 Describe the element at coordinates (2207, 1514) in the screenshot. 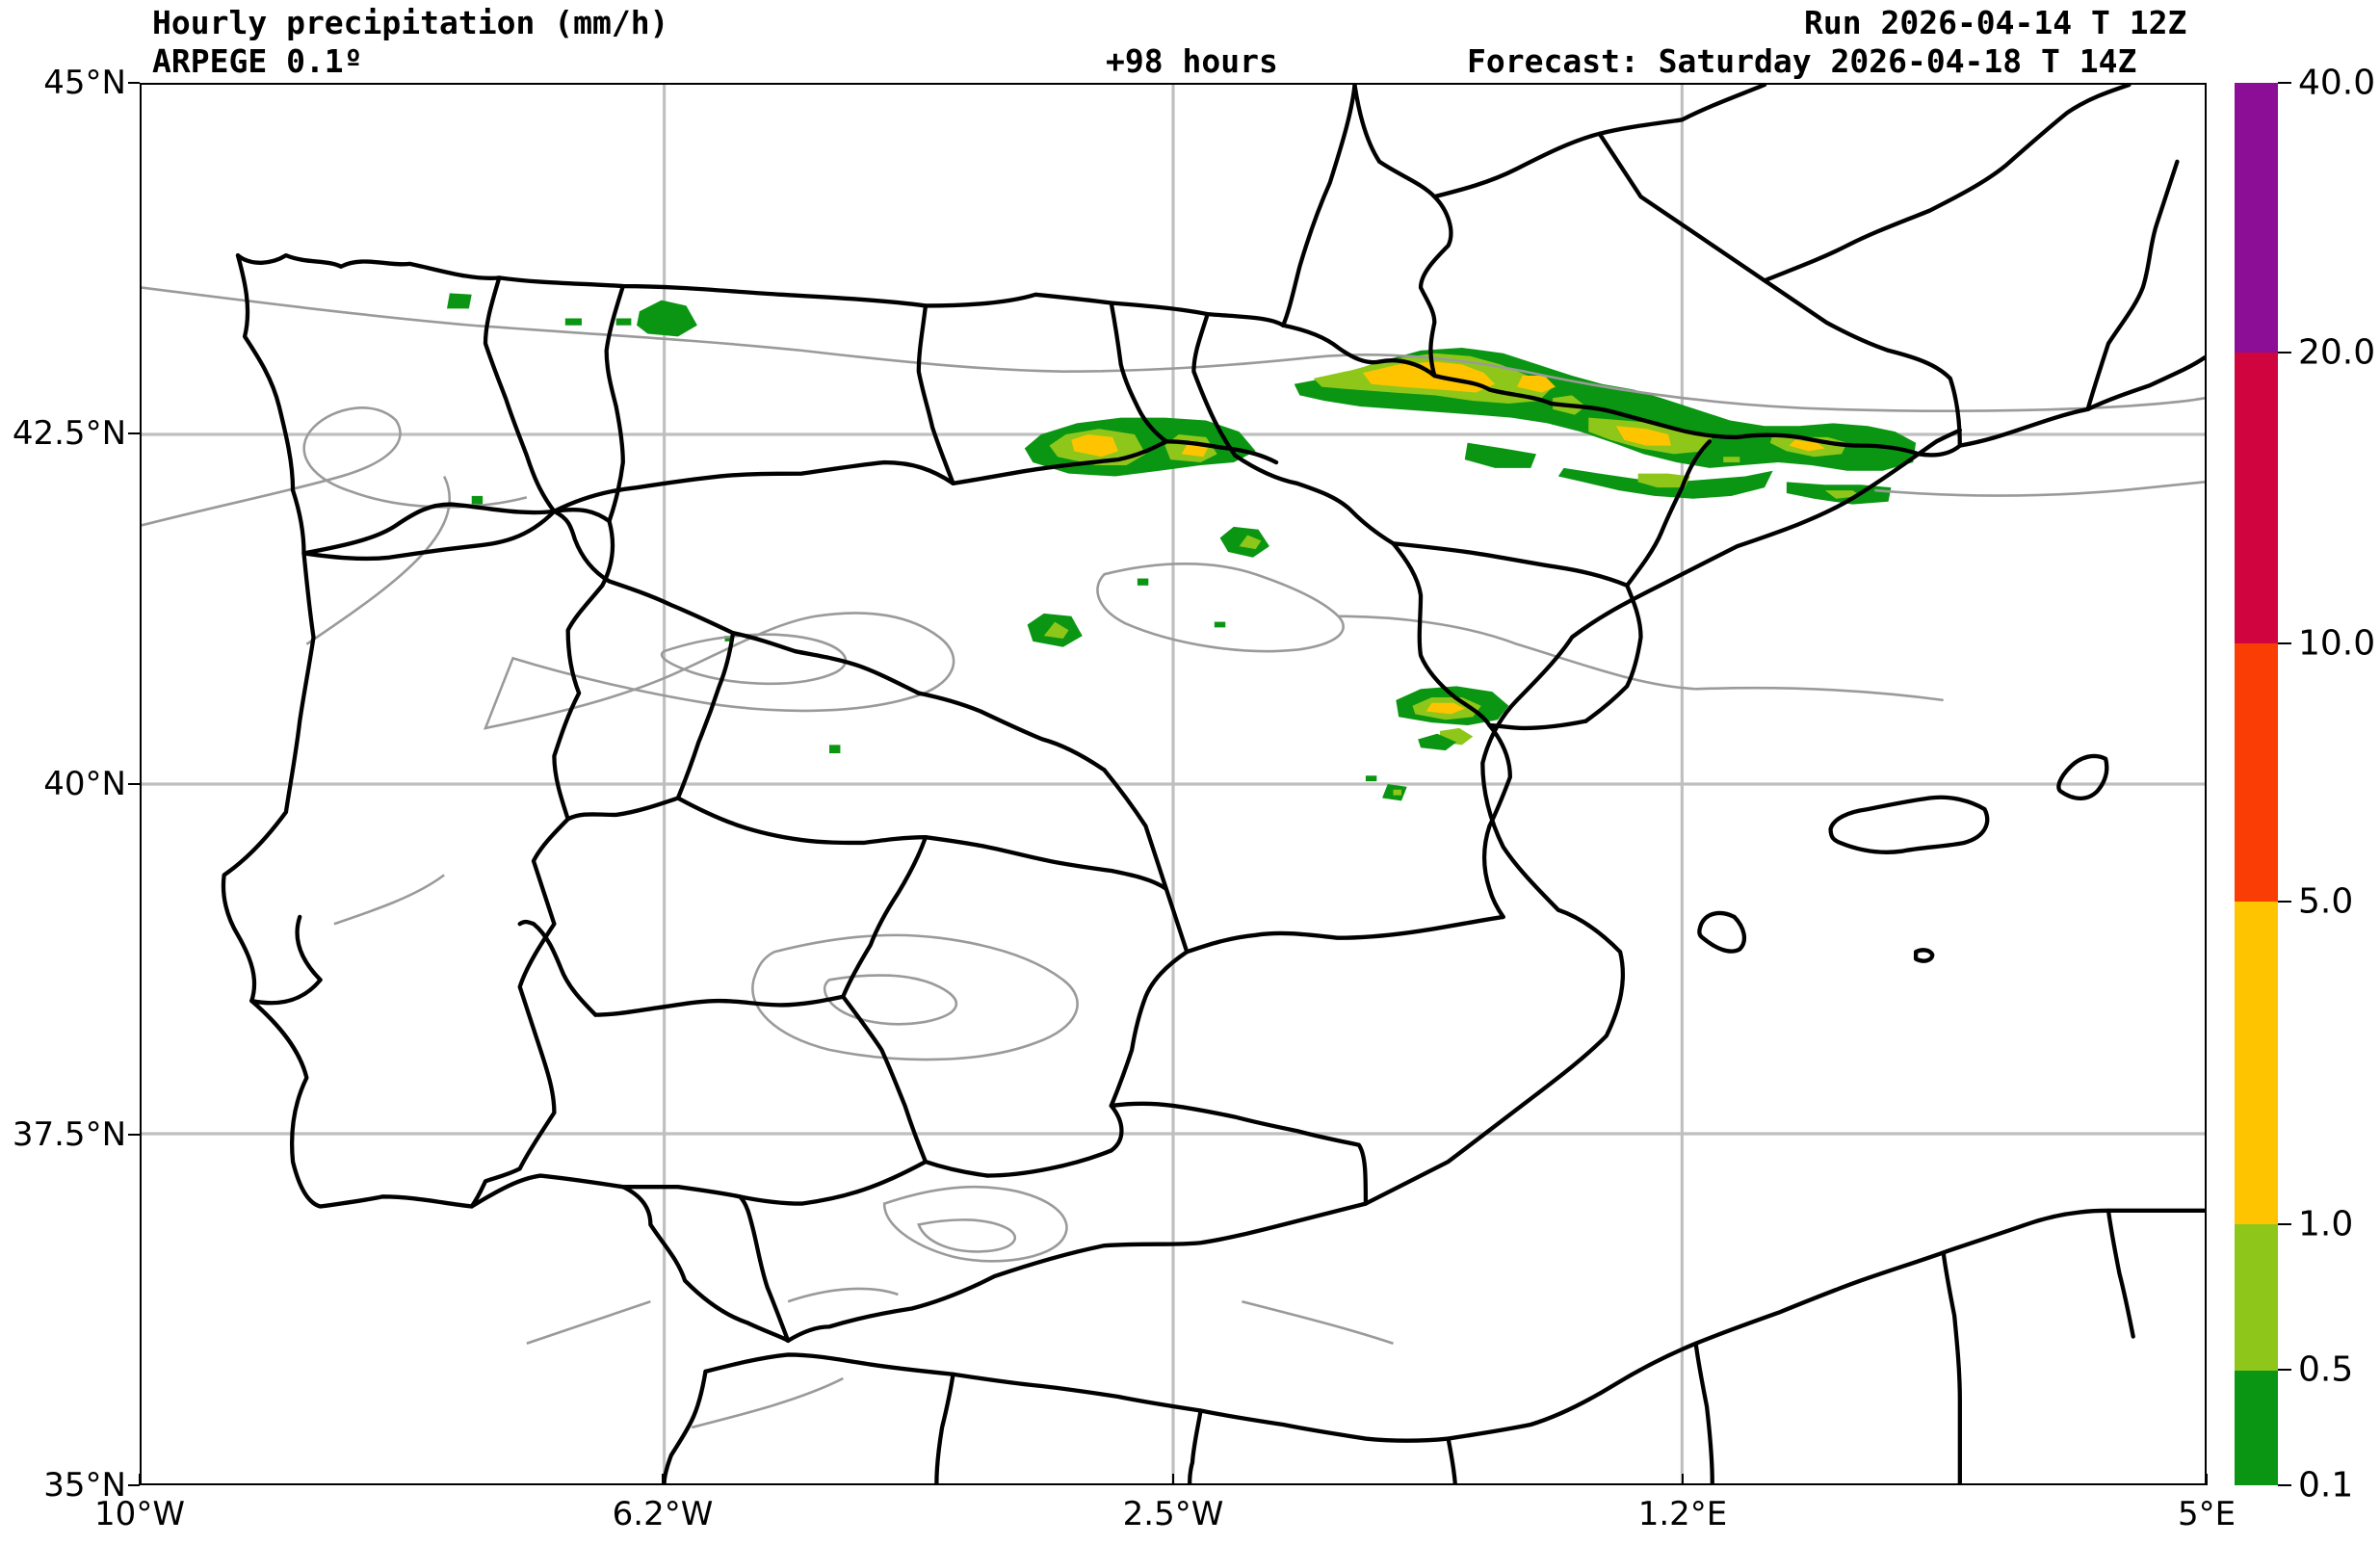

I see `x-tick-label-5e: 5°E` at that location.